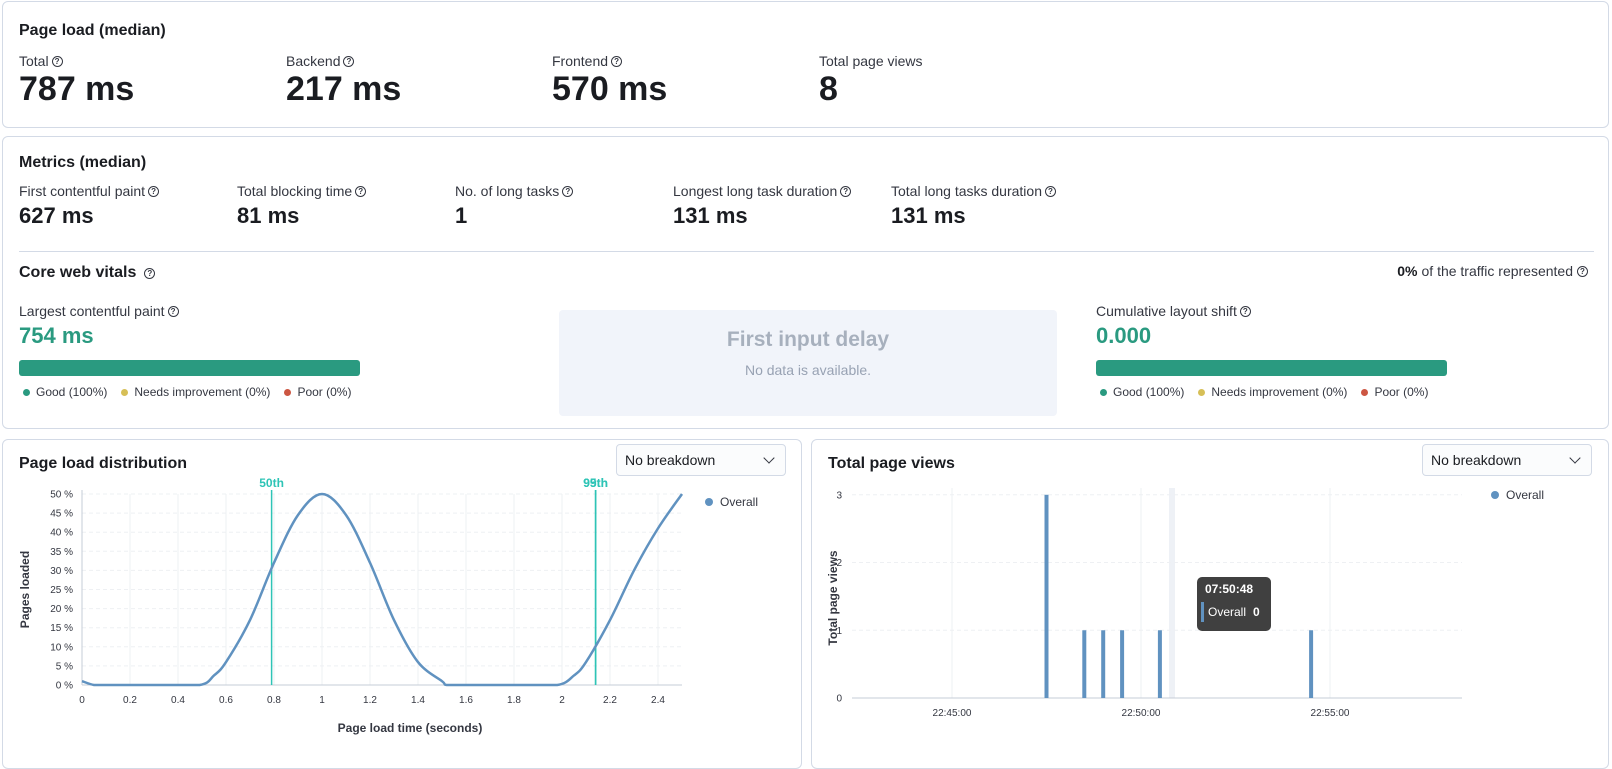 Image resolution: width=1612 pixels, height=769 pixels. I want to click on total-label-text: Total, so click(34, 61).